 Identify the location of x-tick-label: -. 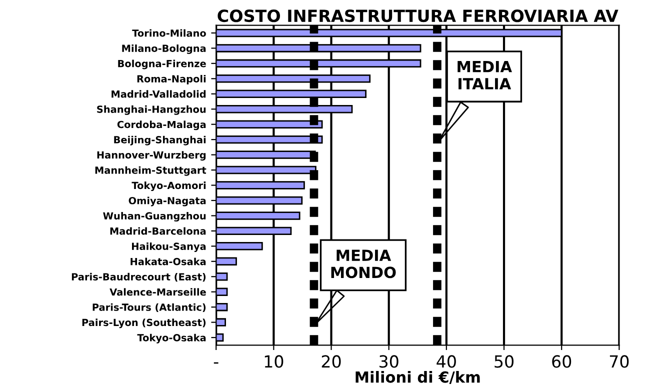
(216, 363).